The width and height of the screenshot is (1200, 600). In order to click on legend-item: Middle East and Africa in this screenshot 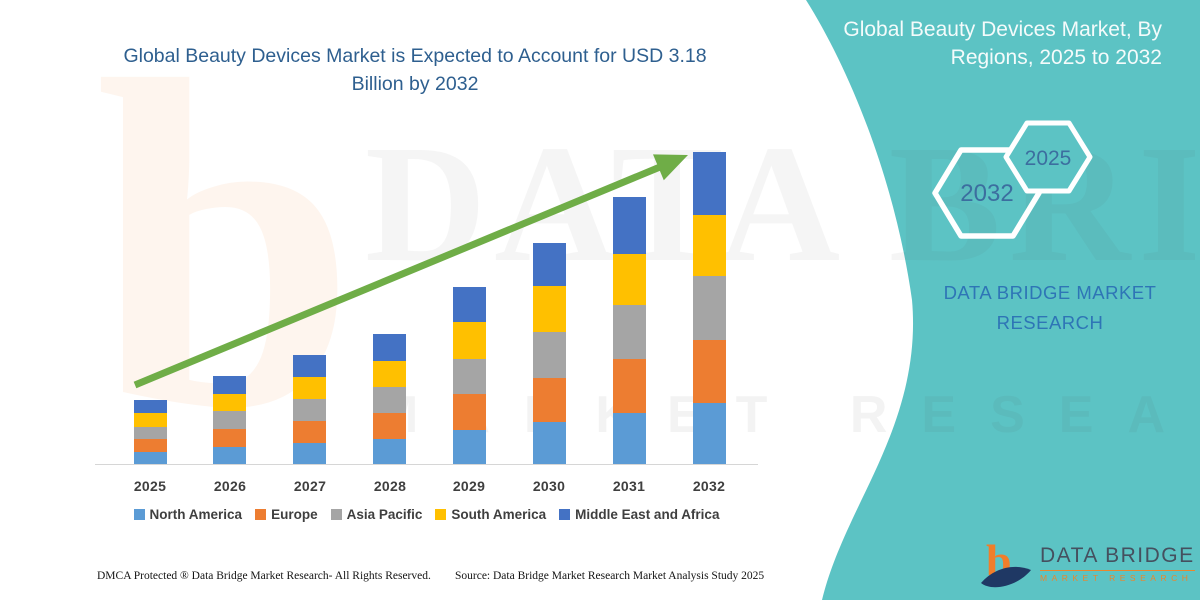, I will do `click(639, 514)`.